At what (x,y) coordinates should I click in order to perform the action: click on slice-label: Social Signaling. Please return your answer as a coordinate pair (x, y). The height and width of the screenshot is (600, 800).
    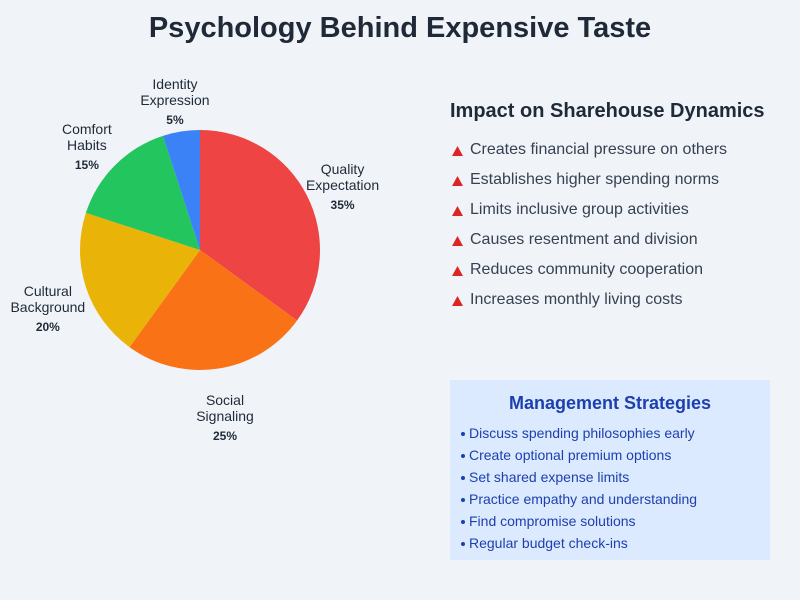
    Looking at the image, I should click on (225, 408).